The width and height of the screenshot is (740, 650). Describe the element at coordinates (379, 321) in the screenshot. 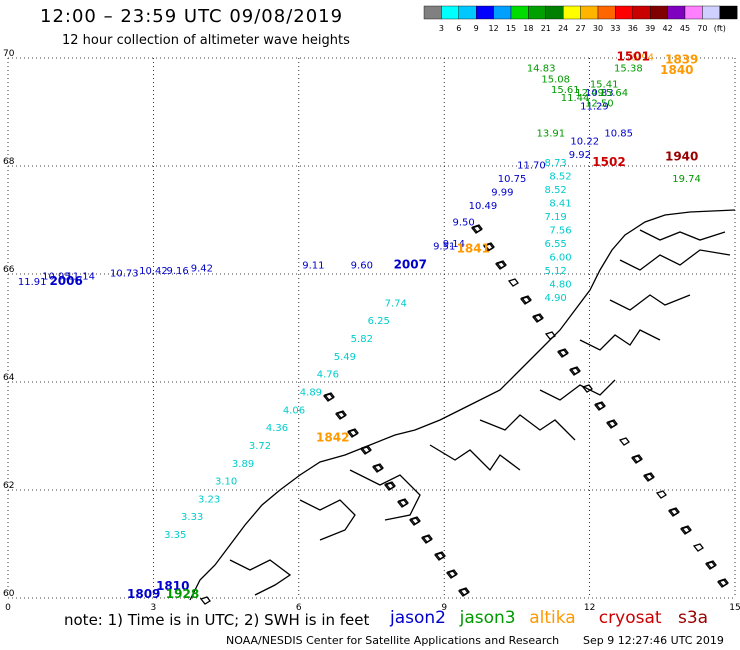

I see `wave-height-point: 6.25` at that location.